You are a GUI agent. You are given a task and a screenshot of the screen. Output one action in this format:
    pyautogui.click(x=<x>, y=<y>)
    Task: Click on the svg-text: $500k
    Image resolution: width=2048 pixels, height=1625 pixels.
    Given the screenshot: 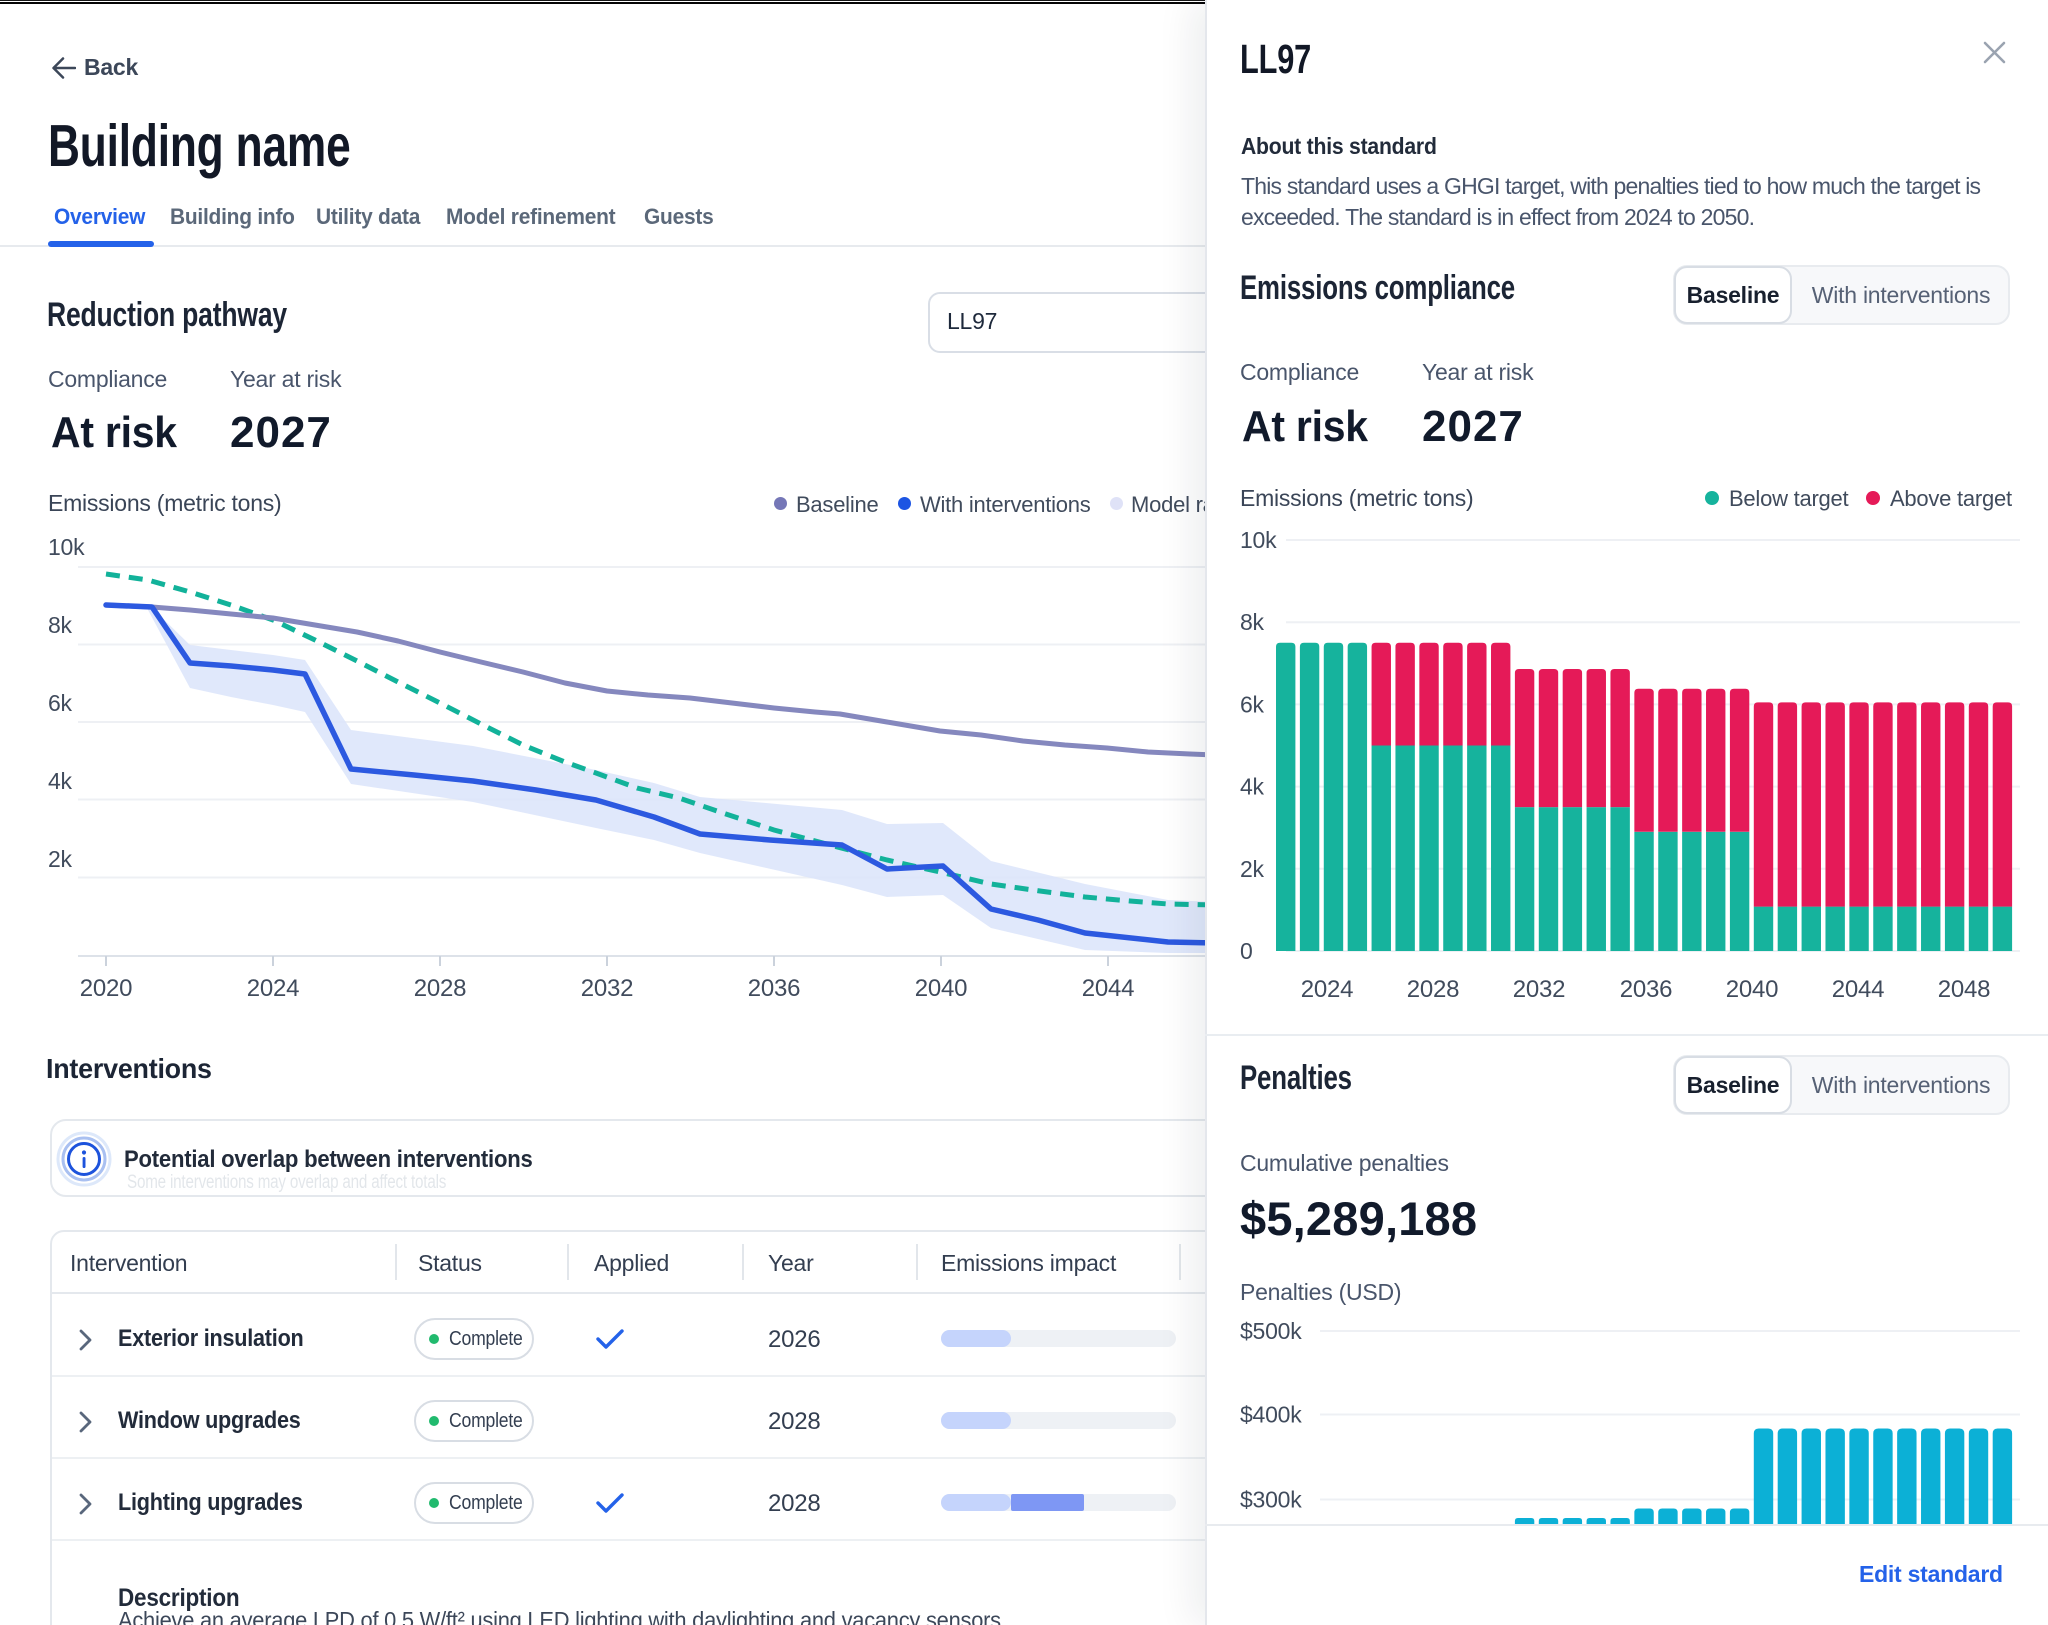 What is the action you would take?
    pyautogui.click(x=1271, y=1331)
    